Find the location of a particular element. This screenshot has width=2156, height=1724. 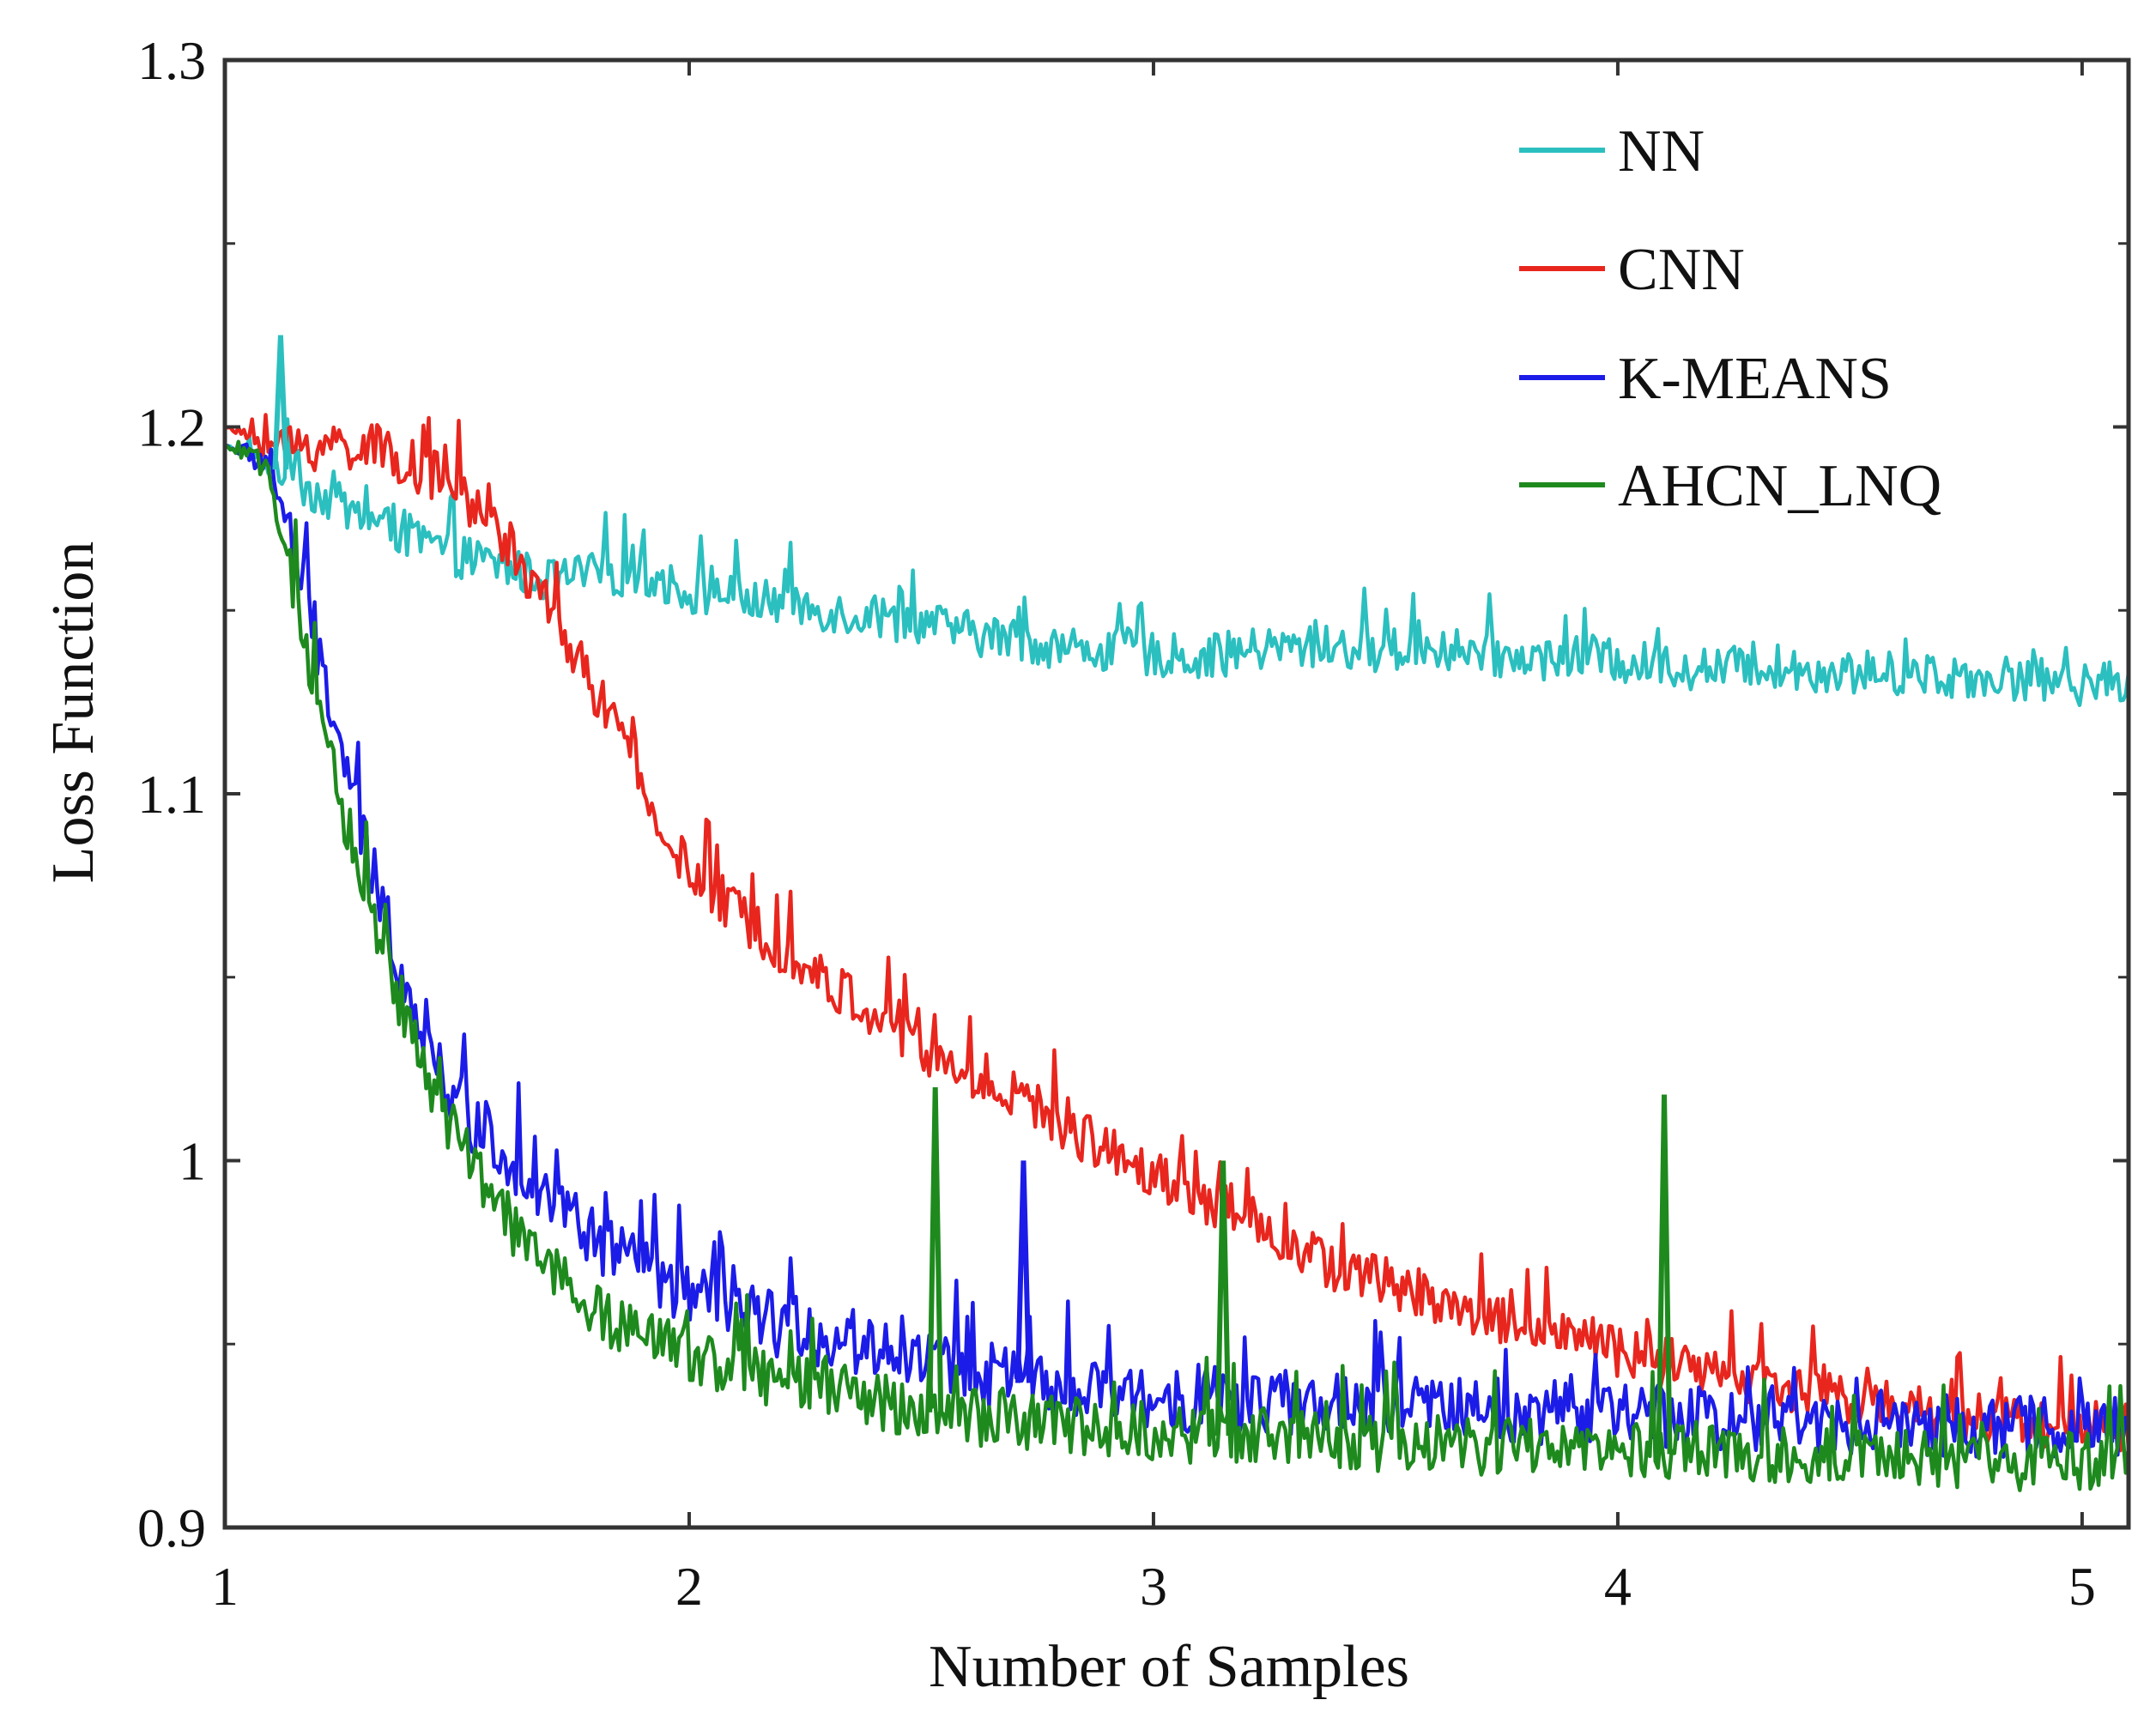

legend-label: K-MEANS is located at coordinates (1755, 379).